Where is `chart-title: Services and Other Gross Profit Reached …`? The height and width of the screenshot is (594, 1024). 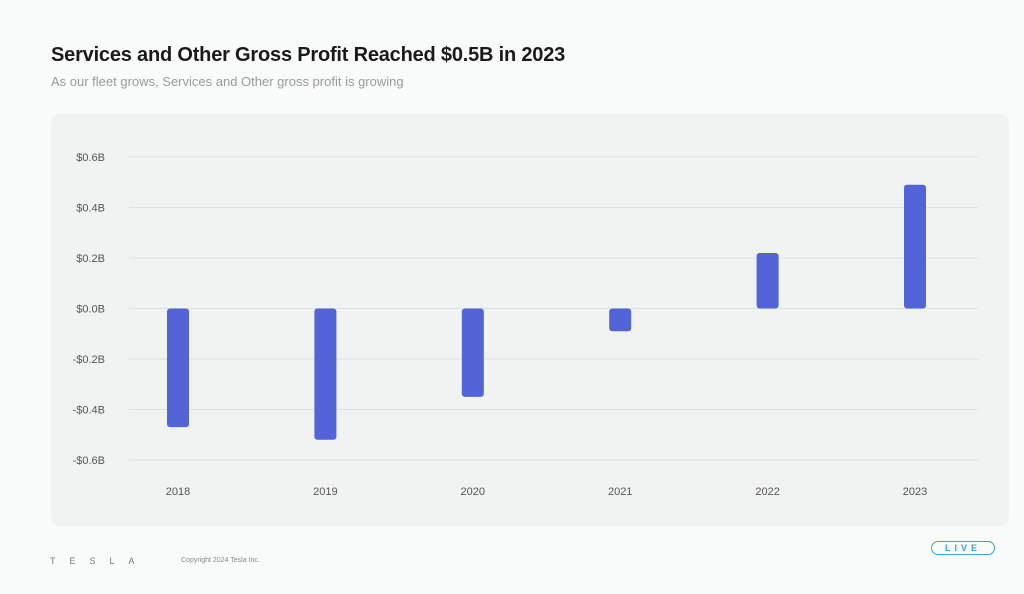
chart-title: Services and Other Gross Profit Reached … is located at coordinates (308, 55).